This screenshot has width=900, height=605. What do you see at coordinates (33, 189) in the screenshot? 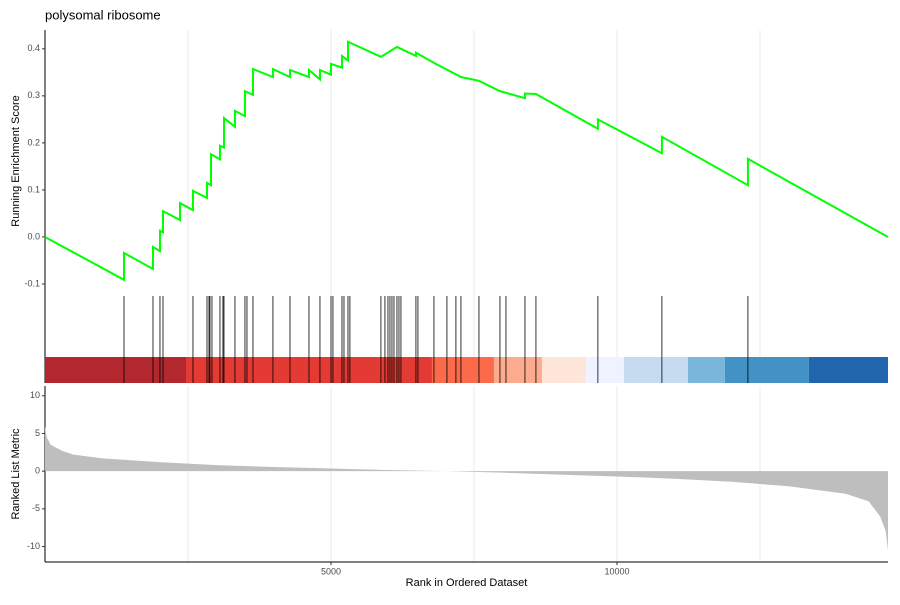
I see `y-tick-label: 0.1` at bounding box center [33, 189].